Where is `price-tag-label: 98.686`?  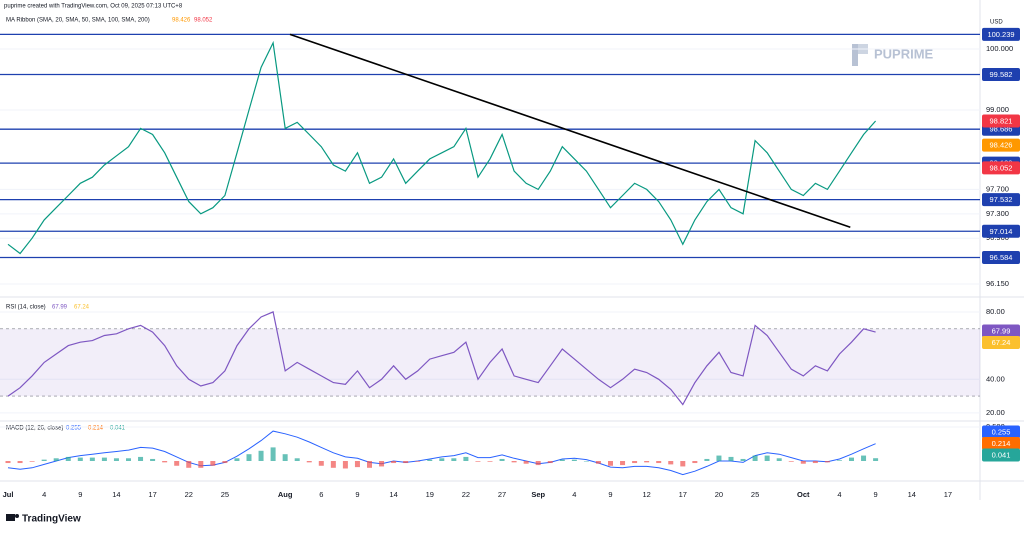
price-tag-label: 98.686 is located at coordinates (1001, 129).